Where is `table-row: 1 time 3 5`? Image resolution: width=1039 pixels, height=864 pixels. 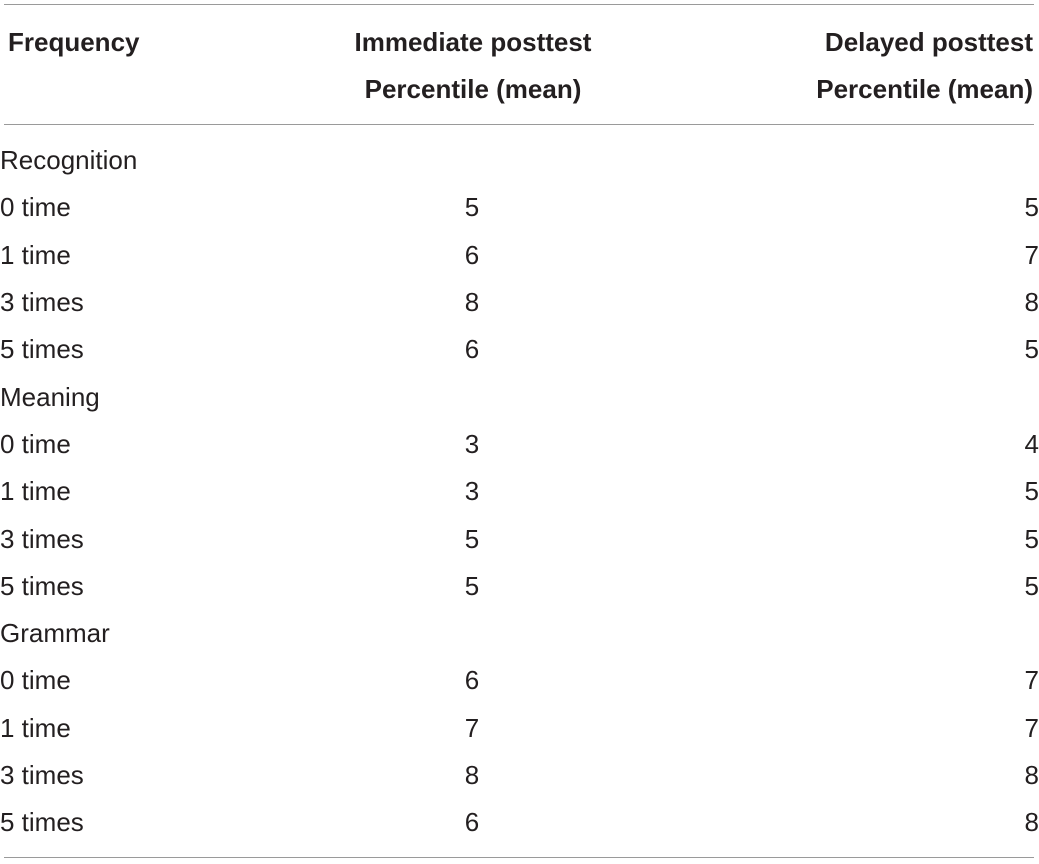 table-row: 1 time 3 5 is located at coordinates (519, 491).